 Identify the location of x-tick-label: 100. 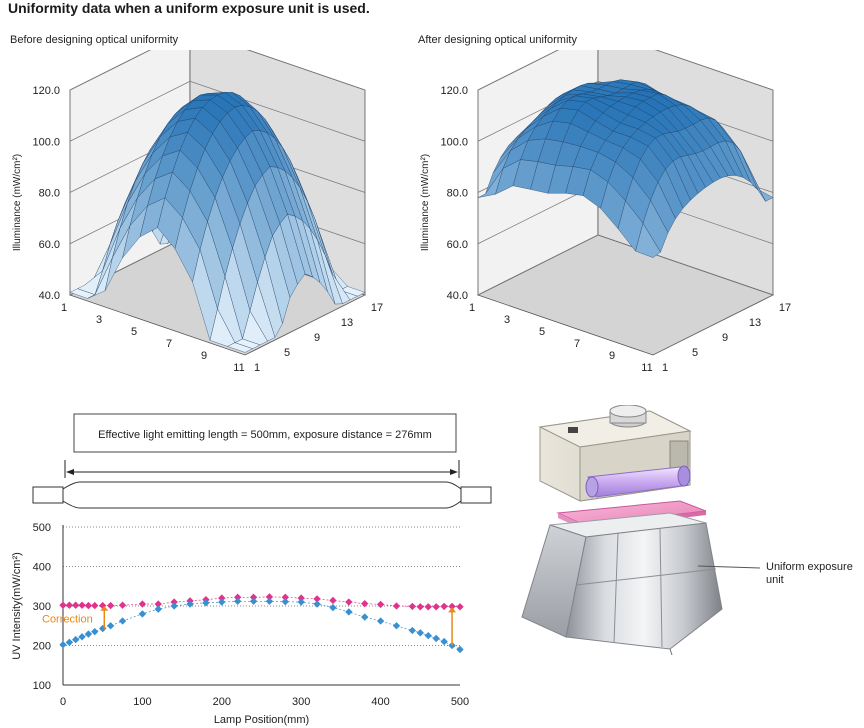
(142, 702).